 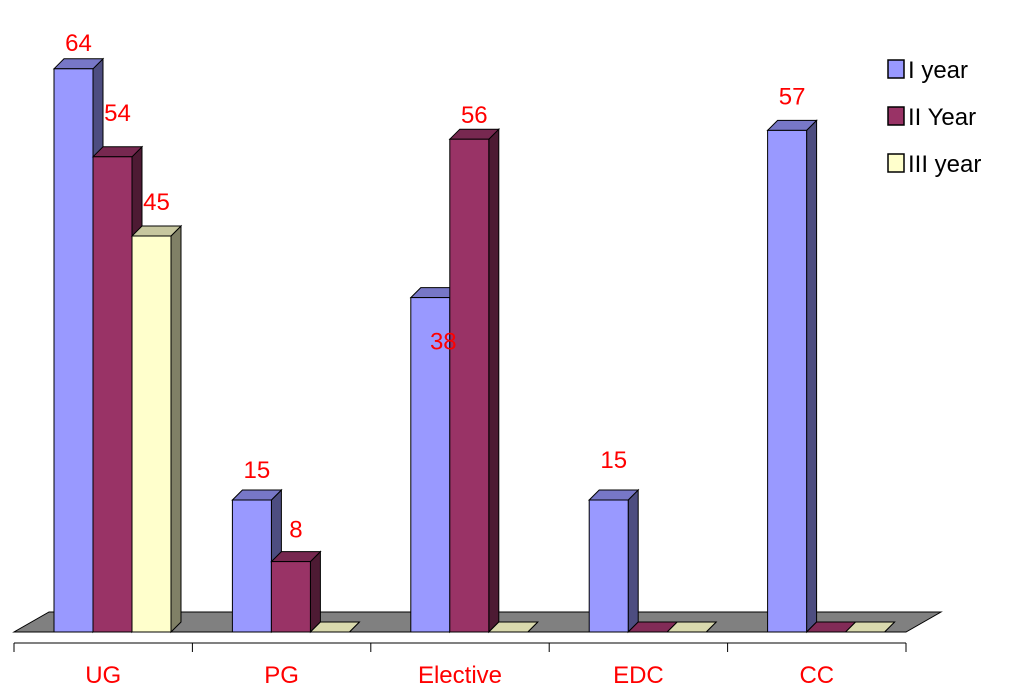 What do you see at coordinates (460, 647) in the screenshot?
I see `x-axis` at bounding box center [460, 647].